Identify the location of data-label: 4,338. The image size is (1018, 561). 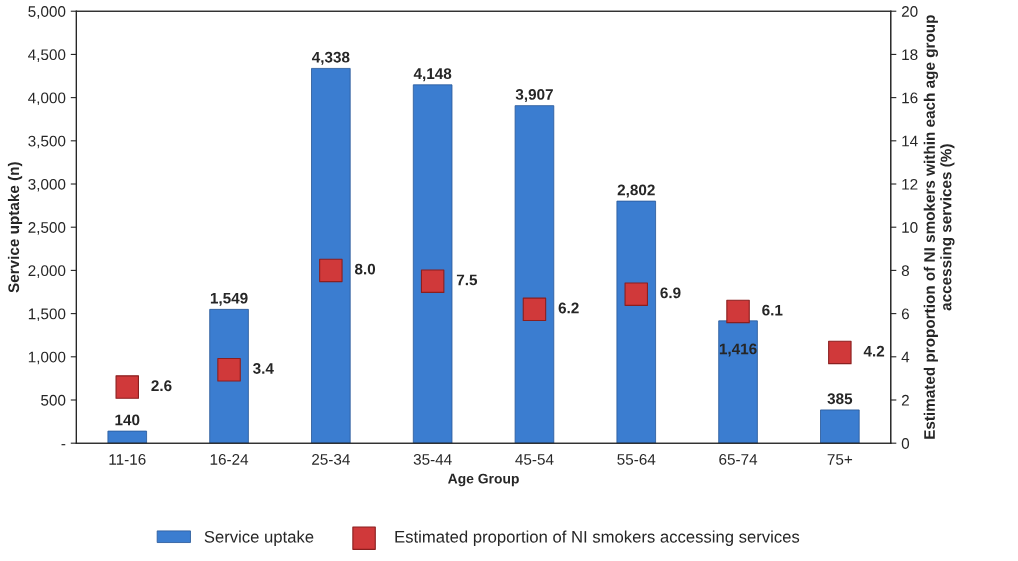
(330, 58).